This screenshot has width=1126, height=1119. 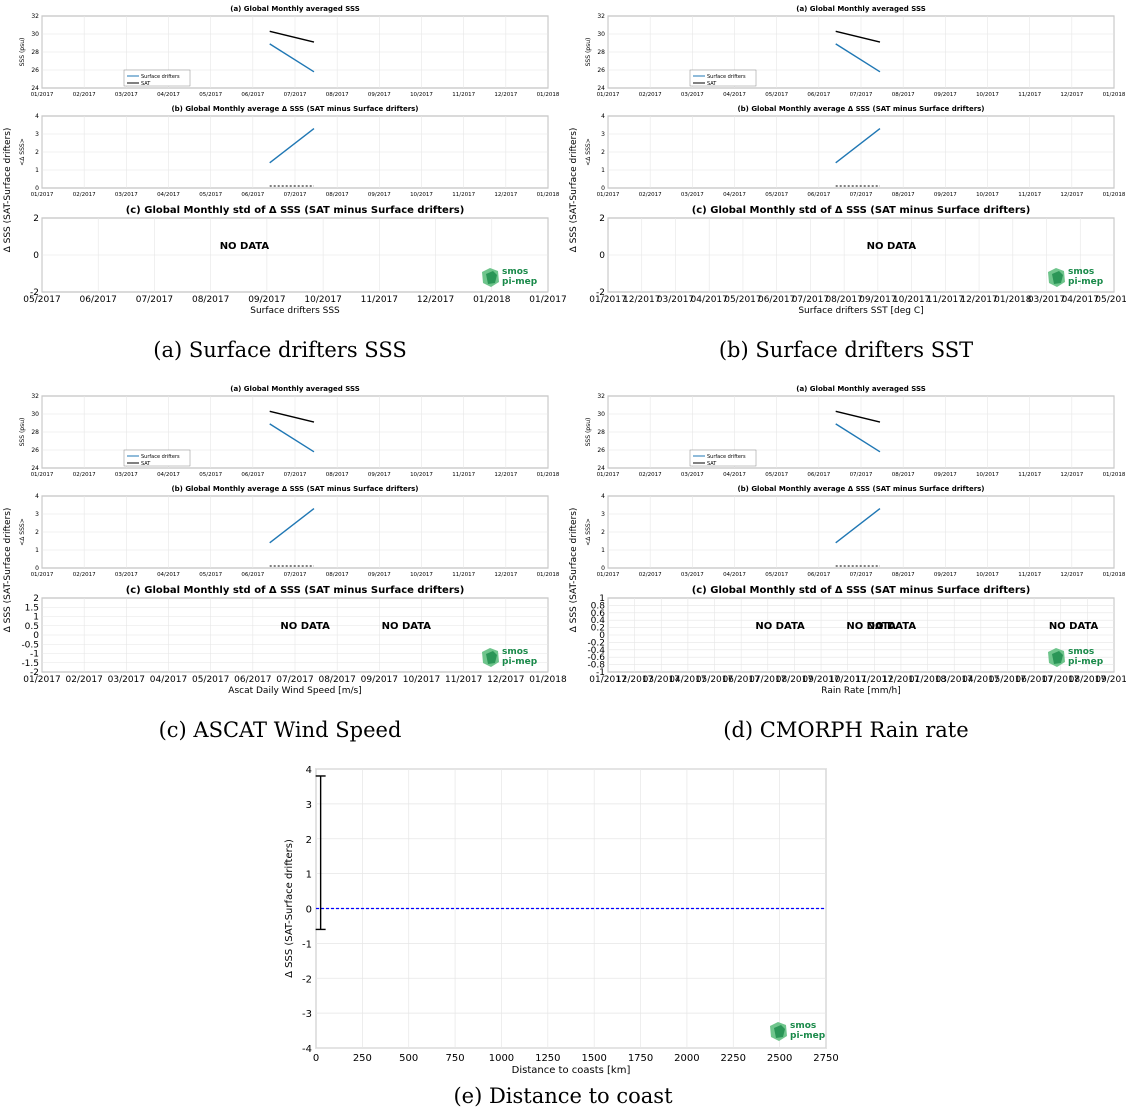 What do you see at coordinates (37, 514) in the screenshot?
I see `sf2-ytick-b: 3` at bounding box center [37, 514].